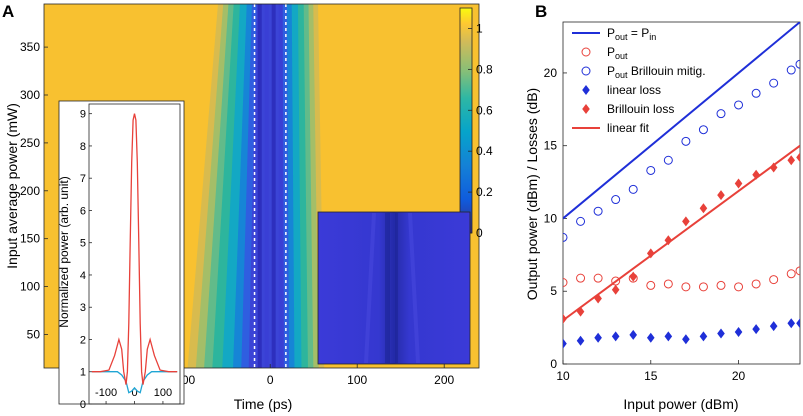 The image size is (803, 416). Describe the element at coordinates (106, 393) in the screenshot. I see `inset-xtick-label: -100` at that location.